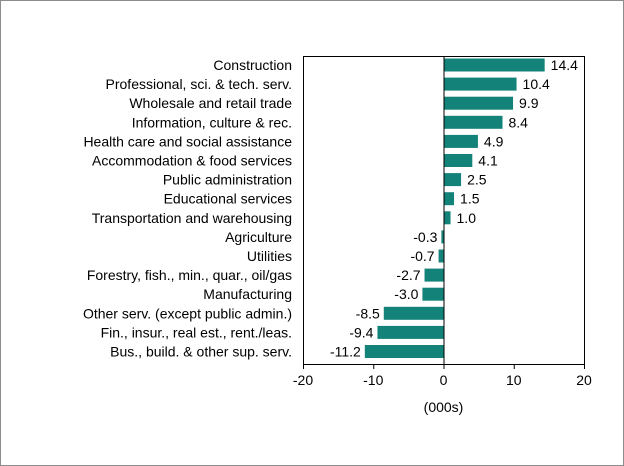 The width and height of the screenshot is (624, 466). I want to click on bar-value-label: 1.0, so click(467, 218).